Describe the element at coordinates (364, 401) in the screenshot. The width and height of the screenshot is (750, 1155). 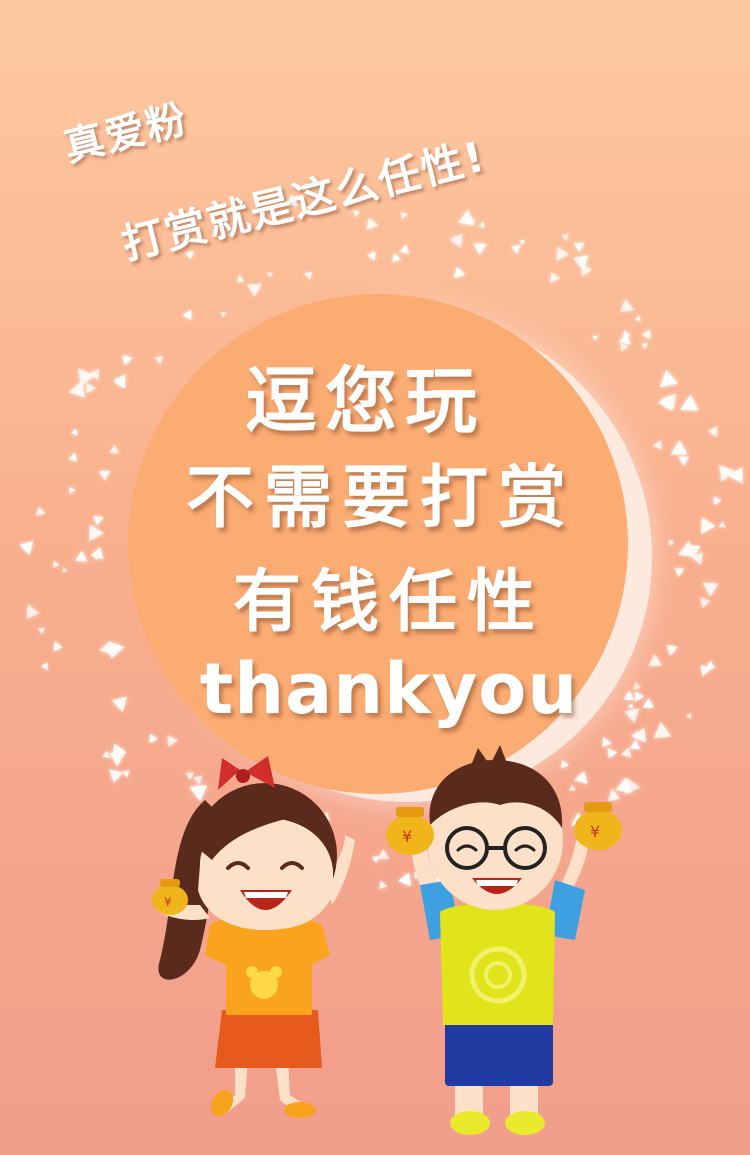
I see `main-text-line-1: 逗您玩` at that location.